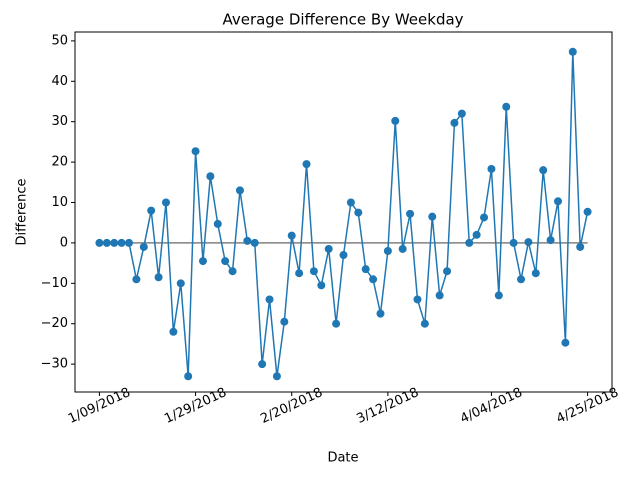  Describe the element at coordinates (291, 406) in the screenshot. I see `x-tick-label: 2/20/2018` at that location.